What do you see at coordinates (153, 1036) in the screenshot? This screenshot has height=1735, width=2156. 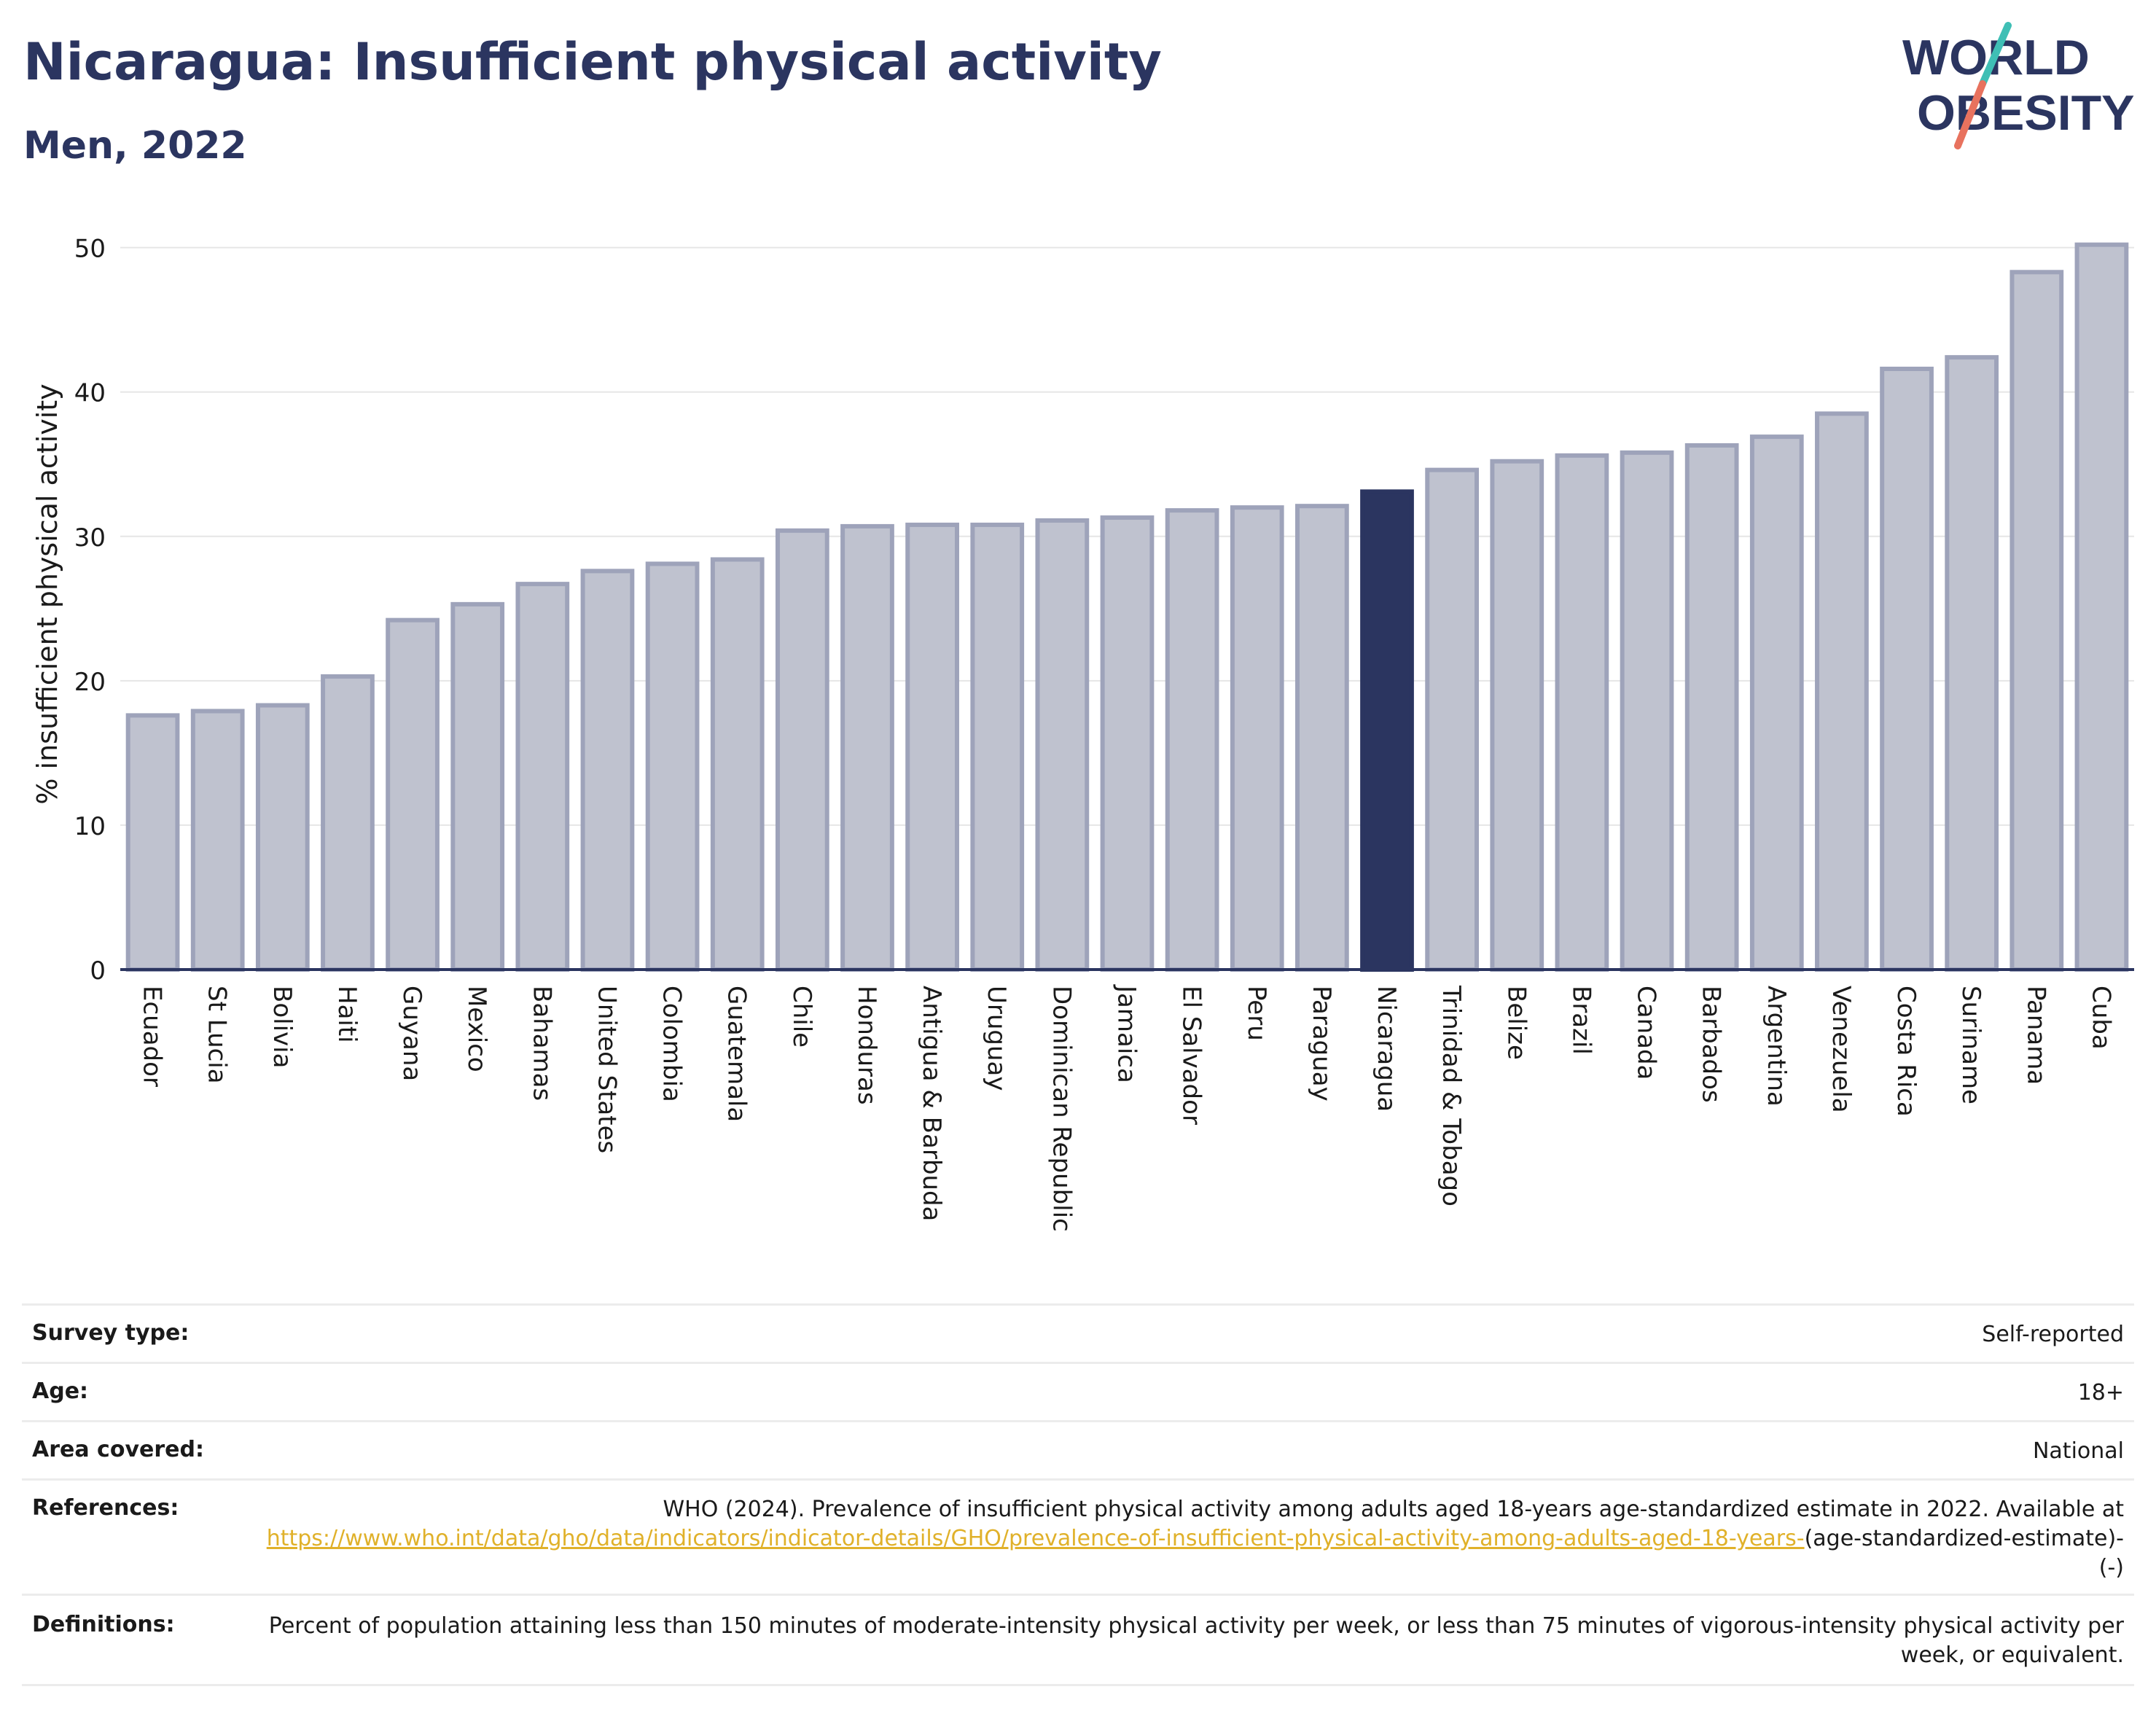 I see `x-tick-label: Ecuador` at bounding box center [153, 1036].